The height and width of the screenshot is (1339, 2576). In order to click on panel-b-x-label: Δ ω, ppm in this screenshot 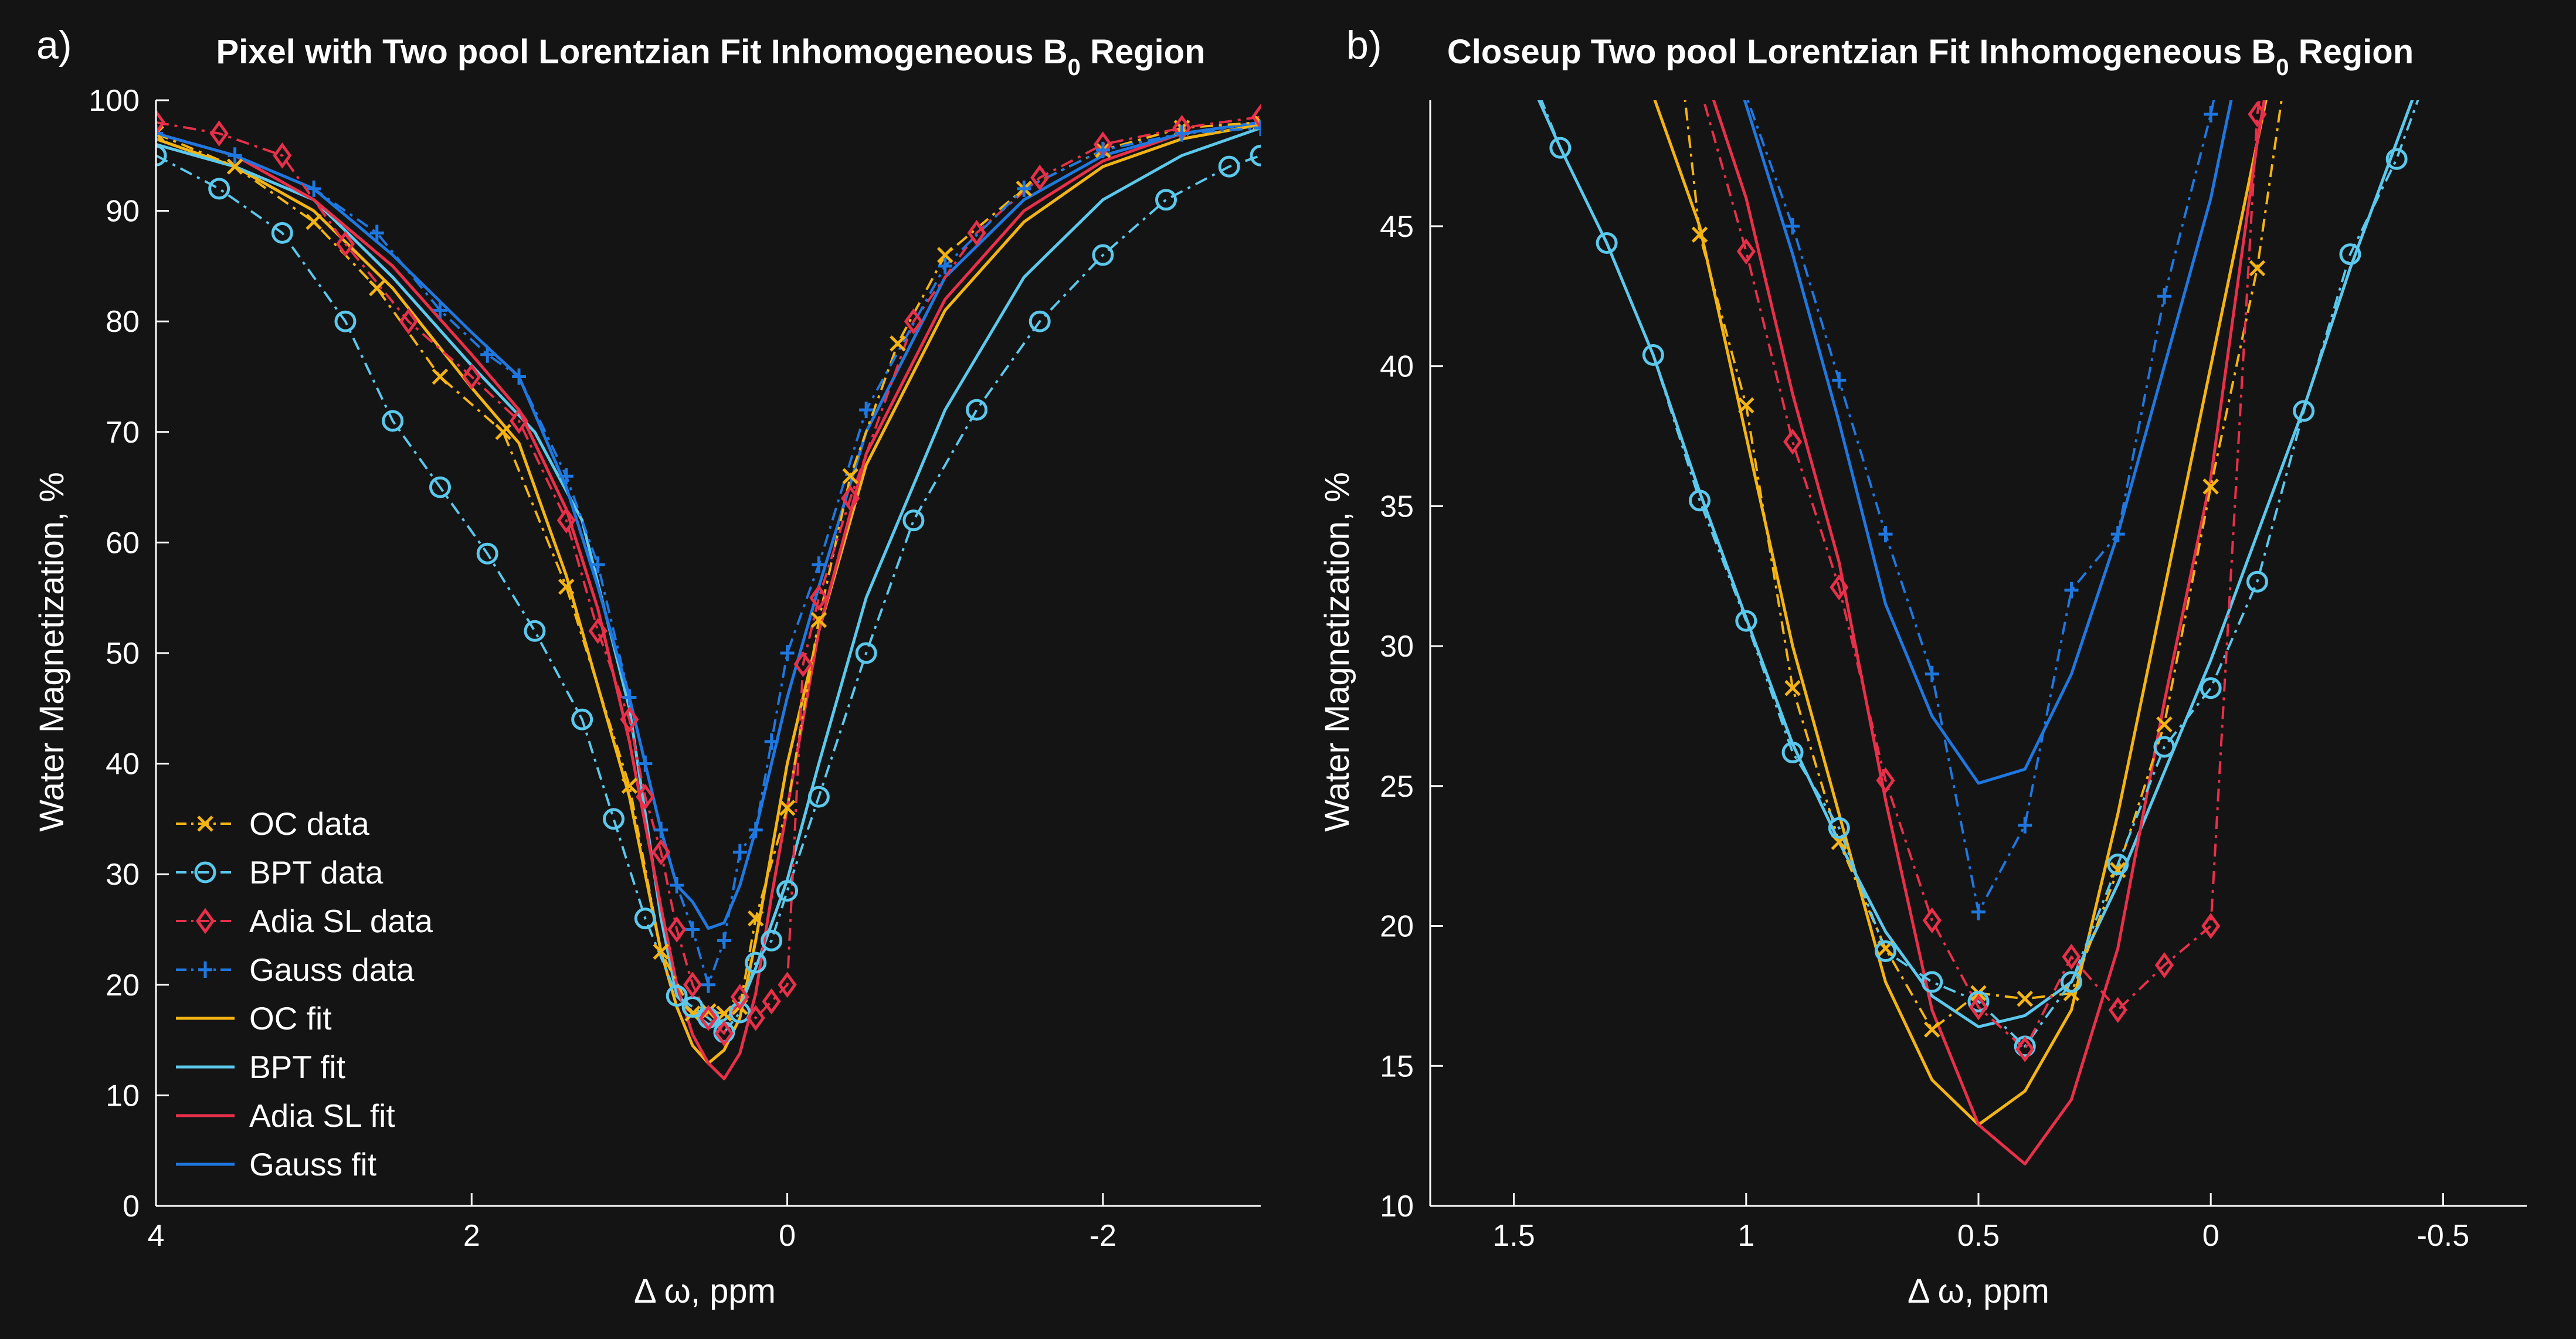, I will do `click(1978, 1291)`.